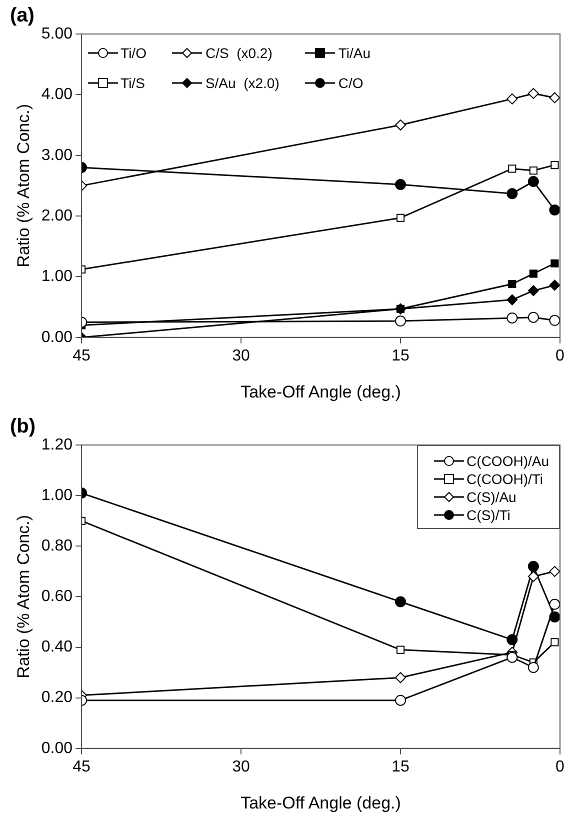 This screenshot has height=823, width=572. Describe the element at coordinates (505, 479) in the screenshot. I see `legend-label: C(COOH)/Ti` at that location.